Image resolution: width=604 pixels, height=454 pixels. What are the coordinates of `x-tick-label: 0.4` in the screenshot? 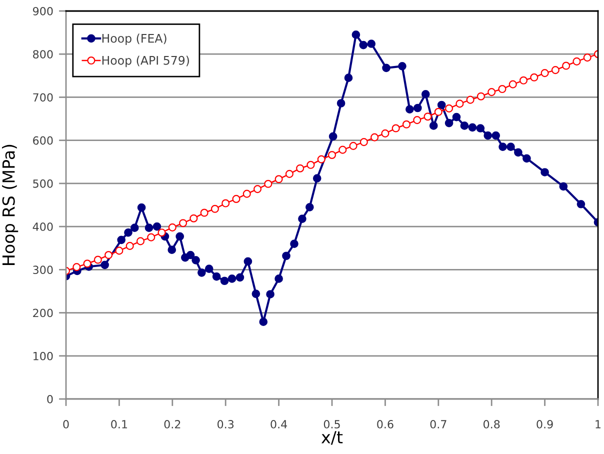 It's located at (279, 424).